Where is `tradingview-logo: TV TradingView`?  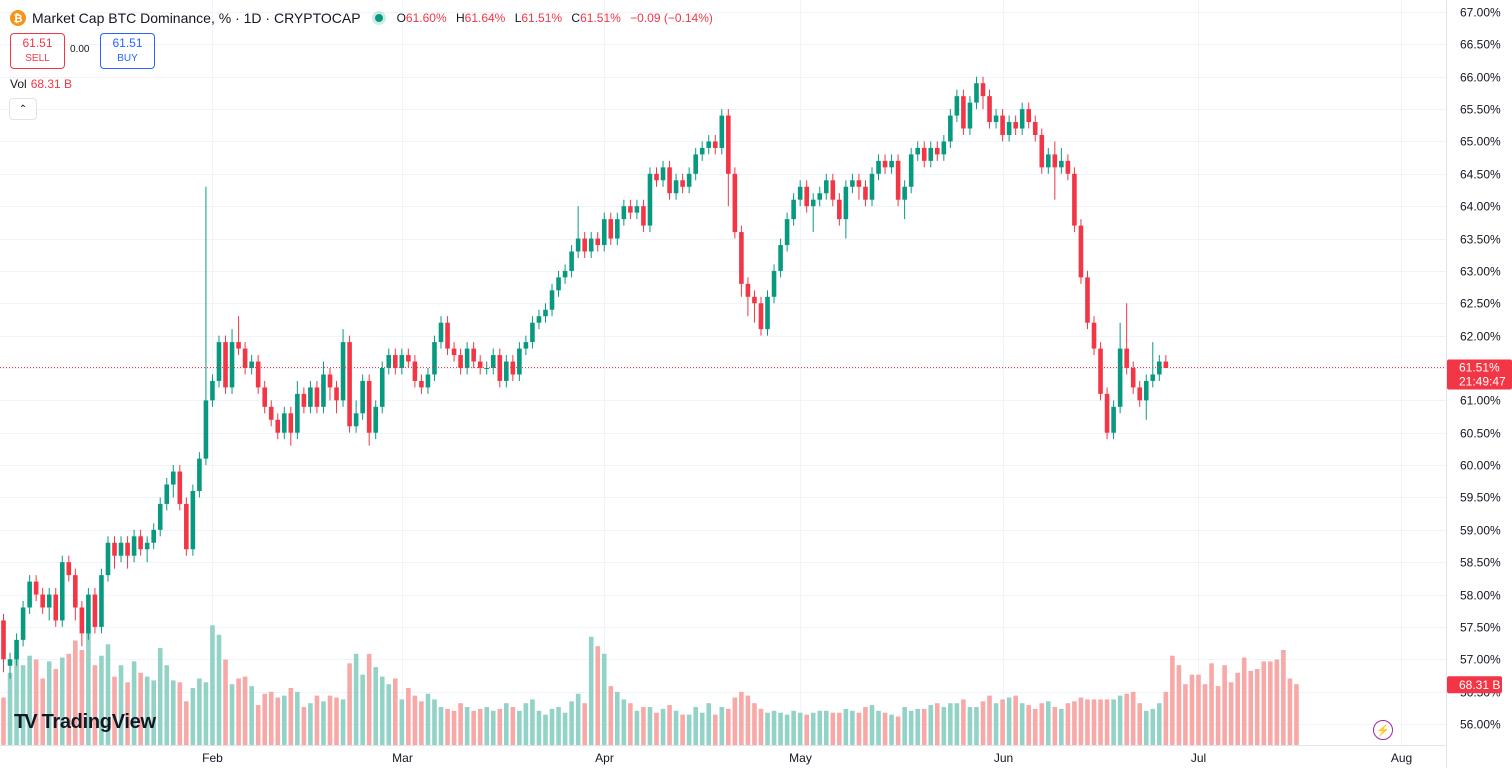 tradingview-logo: TV TradingView is located at coordinates (85, 722).